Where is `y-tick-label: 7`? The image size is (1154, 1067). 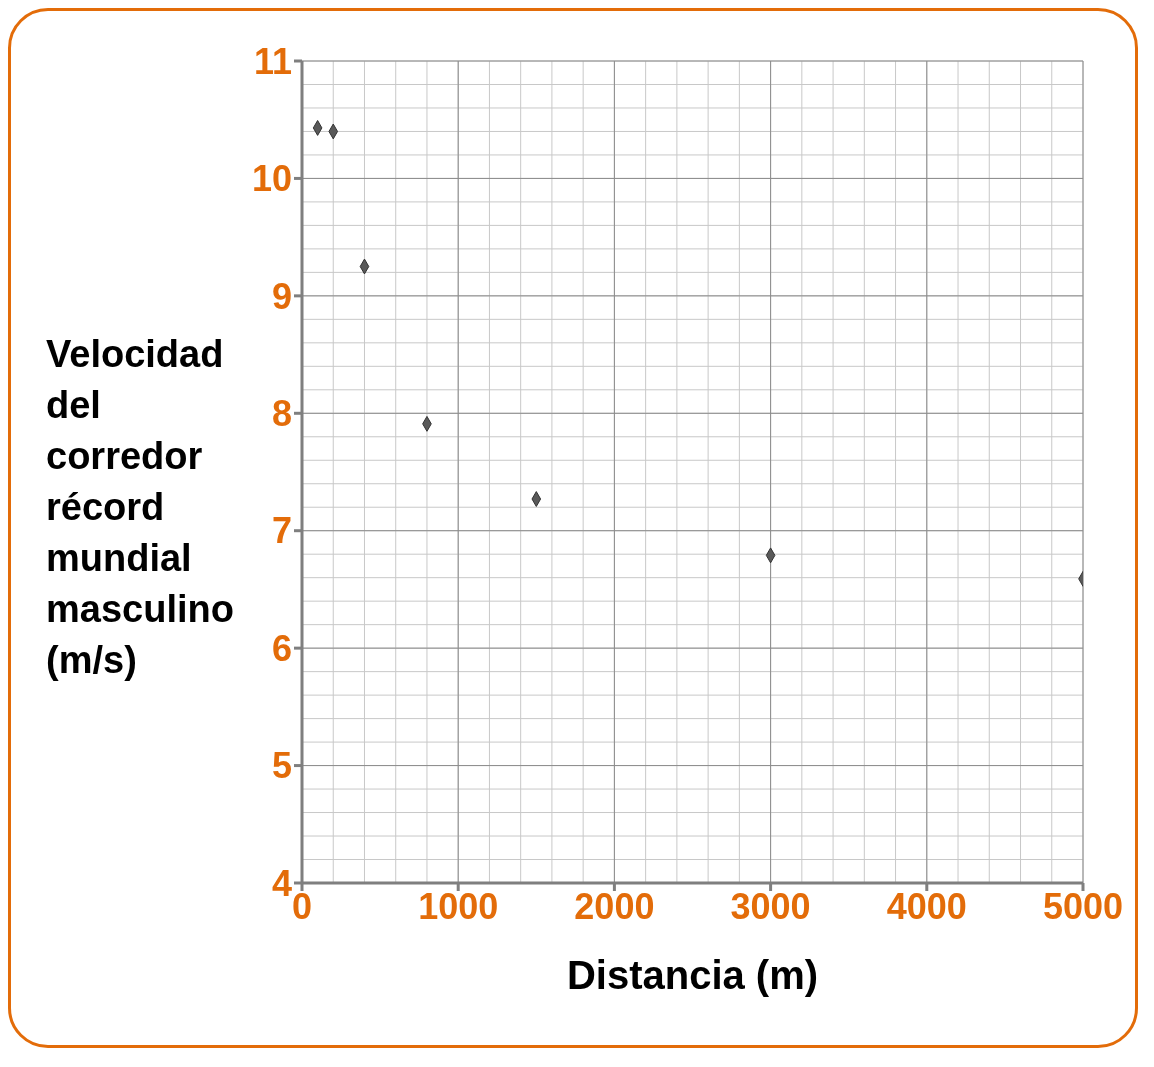 y-tick-label: 7 is located at coordinates (281, 531).